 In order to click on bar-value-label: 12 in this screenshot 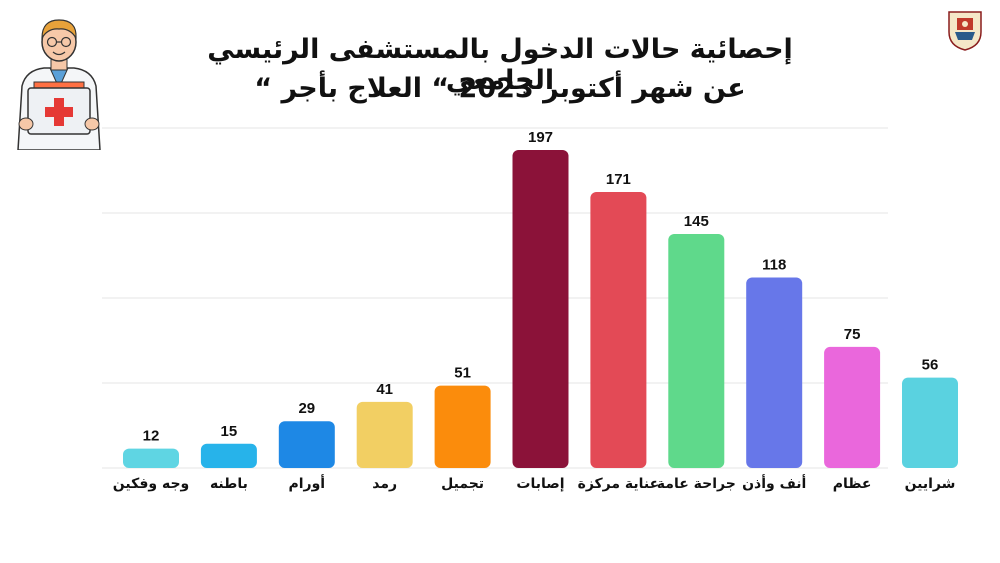, I will do `click(151, 436)`.